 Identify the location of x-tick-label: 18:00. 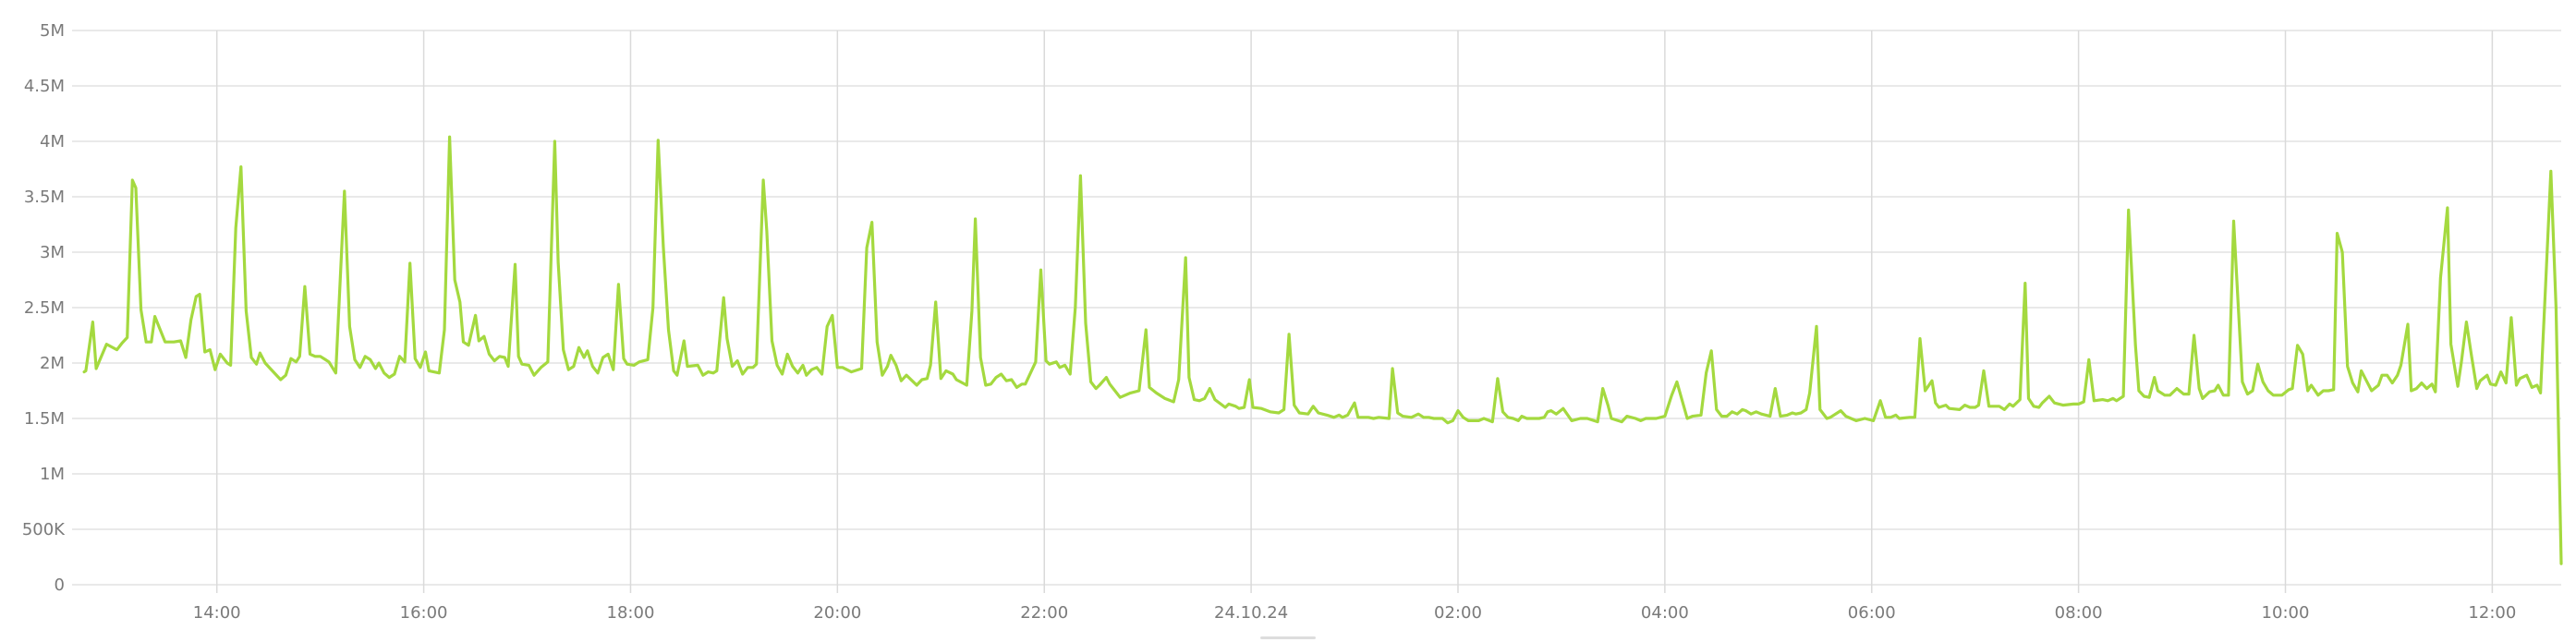
(631, 613).